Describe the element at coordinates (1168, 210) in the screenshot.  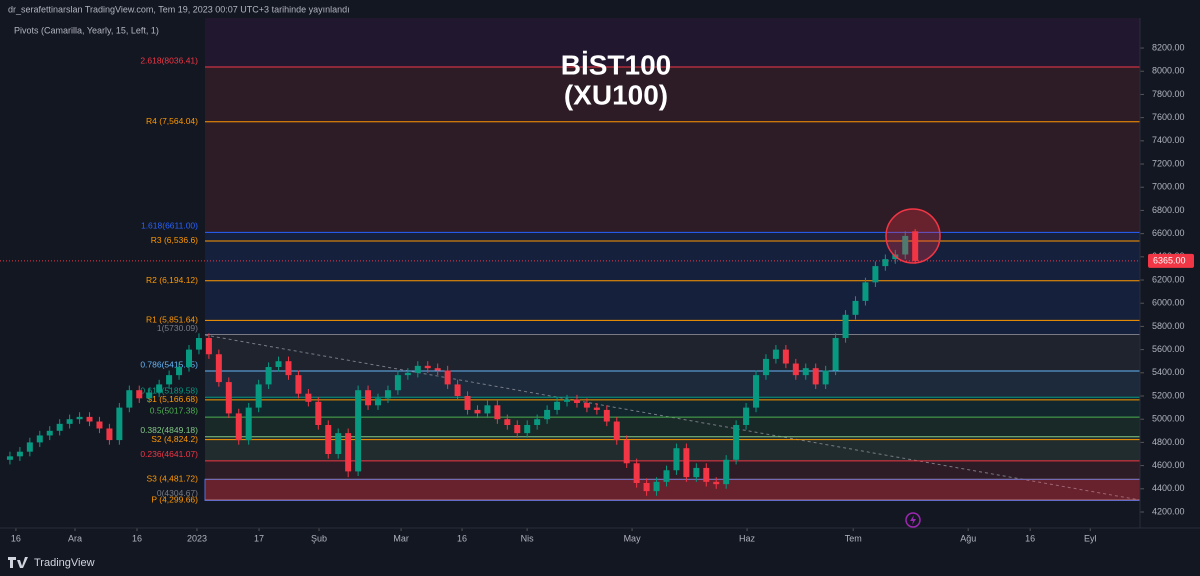
I see `y-tick-label: 6800.00` at that location.